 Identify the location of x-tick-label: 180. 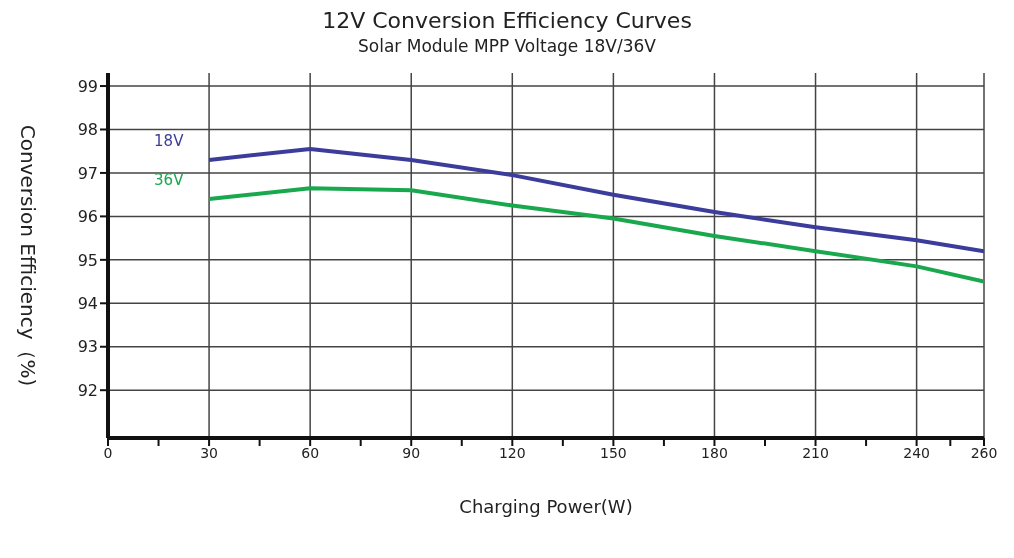
(714, 452).